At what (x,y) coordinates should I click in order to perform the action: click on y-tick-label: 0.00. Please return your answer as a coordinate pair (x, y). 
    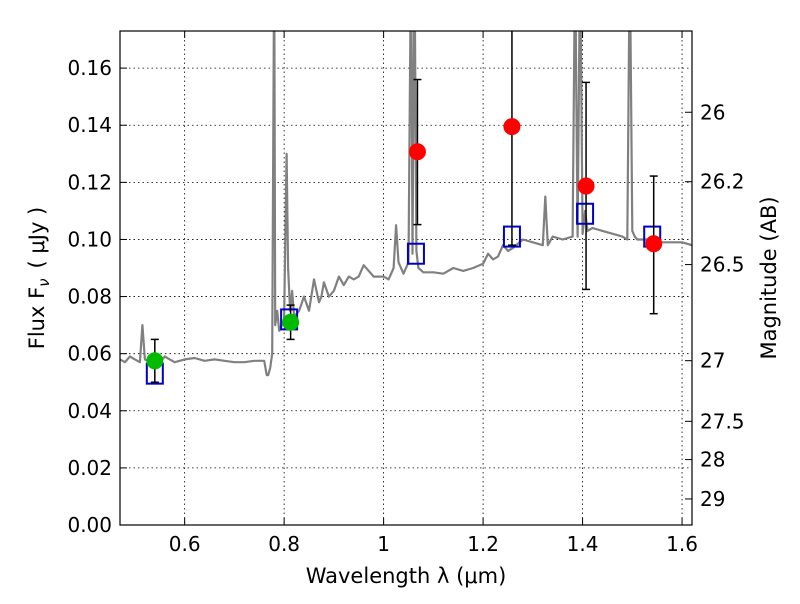
    Looking at the image, I should click on (89, 525).